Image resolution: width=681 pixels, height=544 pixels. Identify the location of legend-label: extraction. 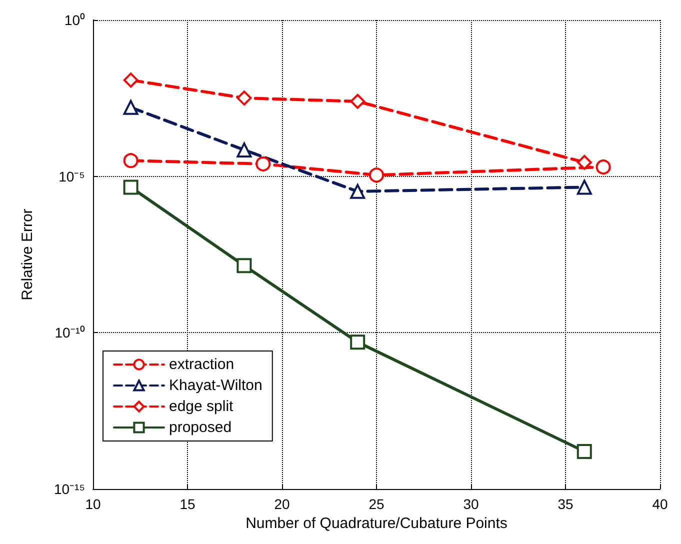
(201, 364).